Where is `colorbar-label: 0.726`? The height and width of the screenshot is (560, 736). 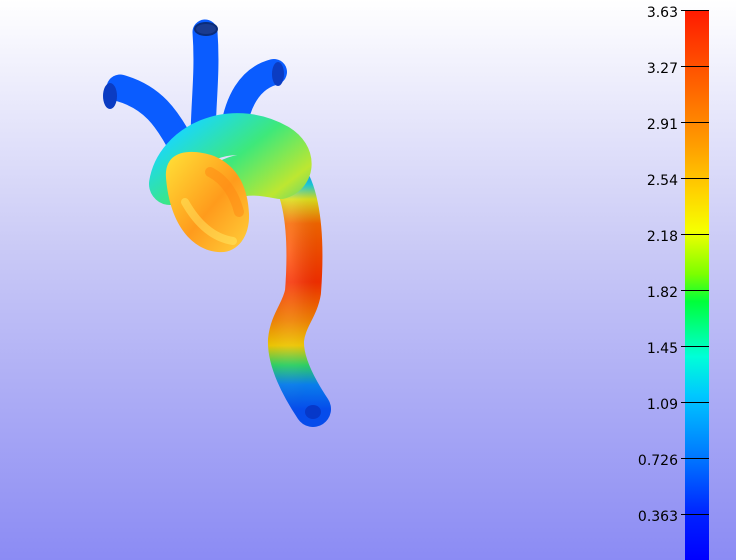
colorbar-label: 0.726 is located at coordinates (657, 461).